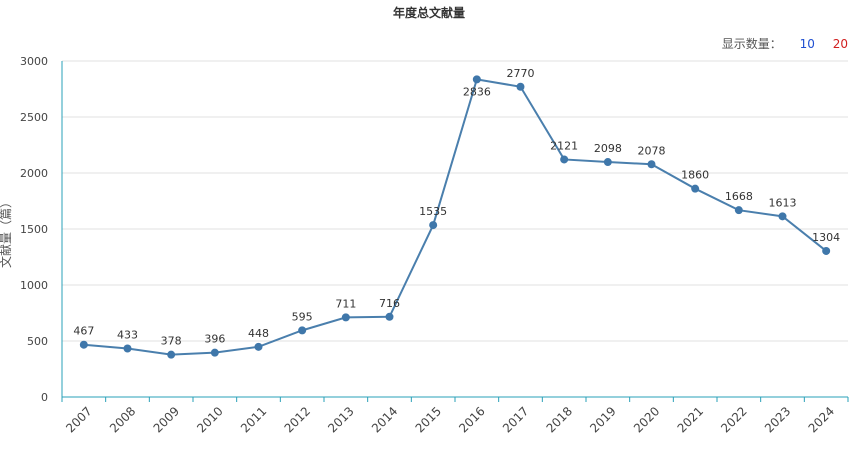 The image size is (858, 449). Describe the element at coordinates (821, 419) in the screenshot. I see `x-tick-label: 2024` at that location.